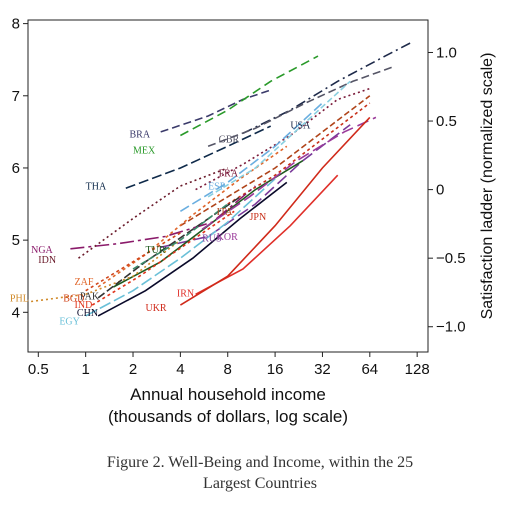 Image resolution: width=520 pixels, height=520 pixels. I want to click on series-line-chn, so click(192, 249).